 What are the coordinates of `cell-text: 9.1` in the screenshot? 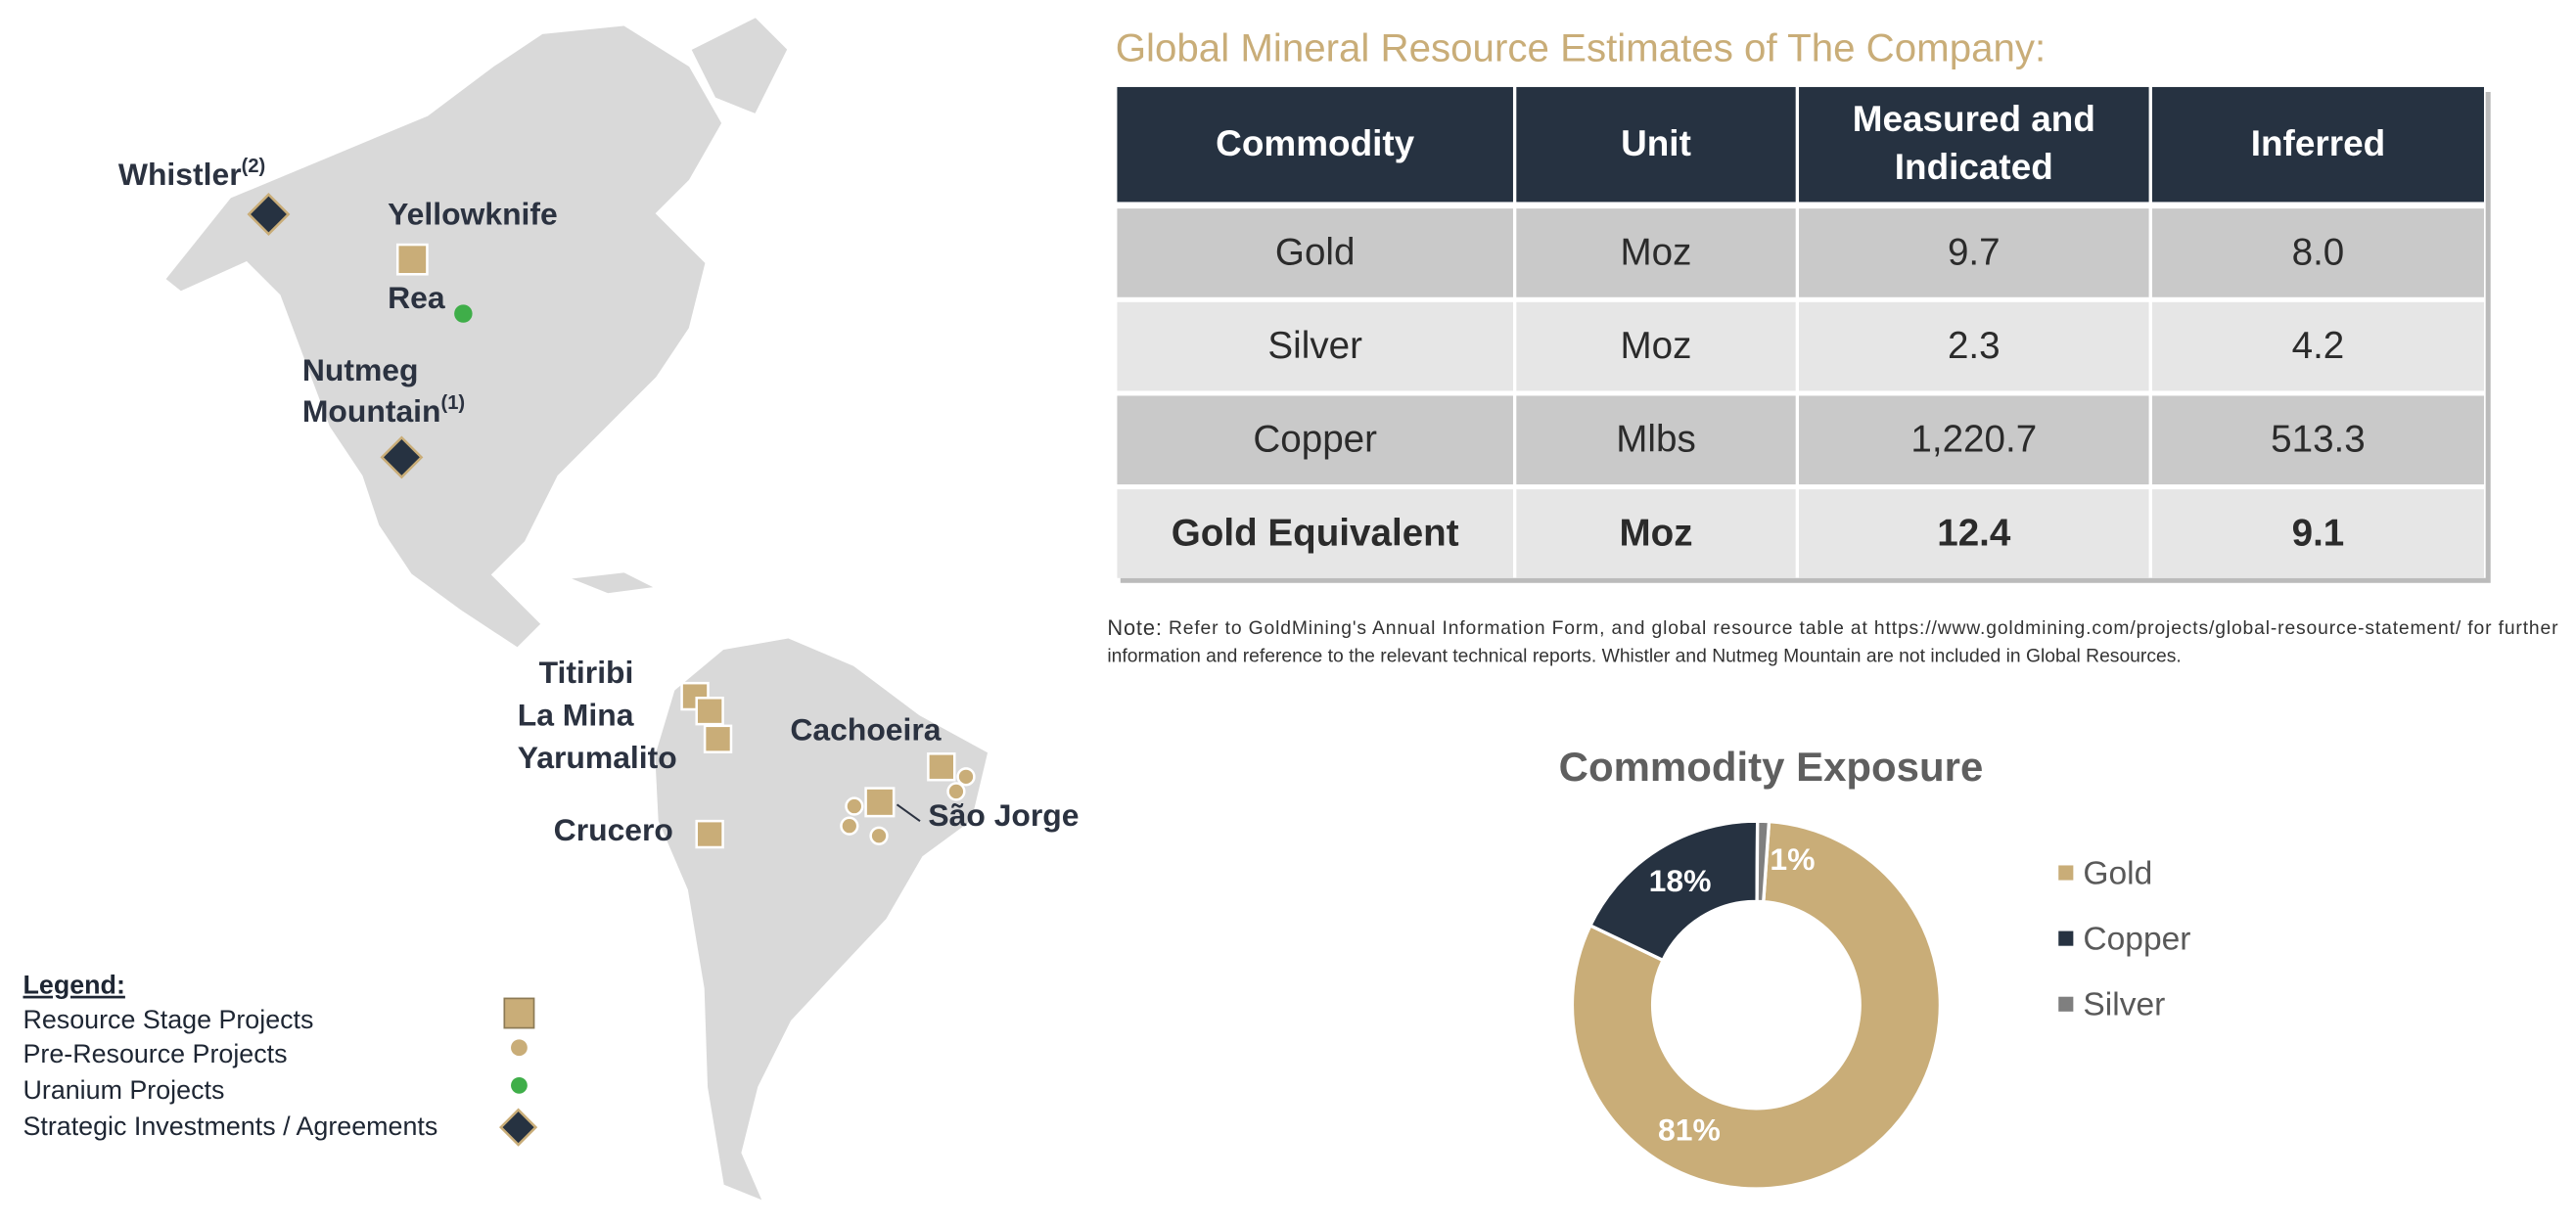 It's located at (2318, 533).